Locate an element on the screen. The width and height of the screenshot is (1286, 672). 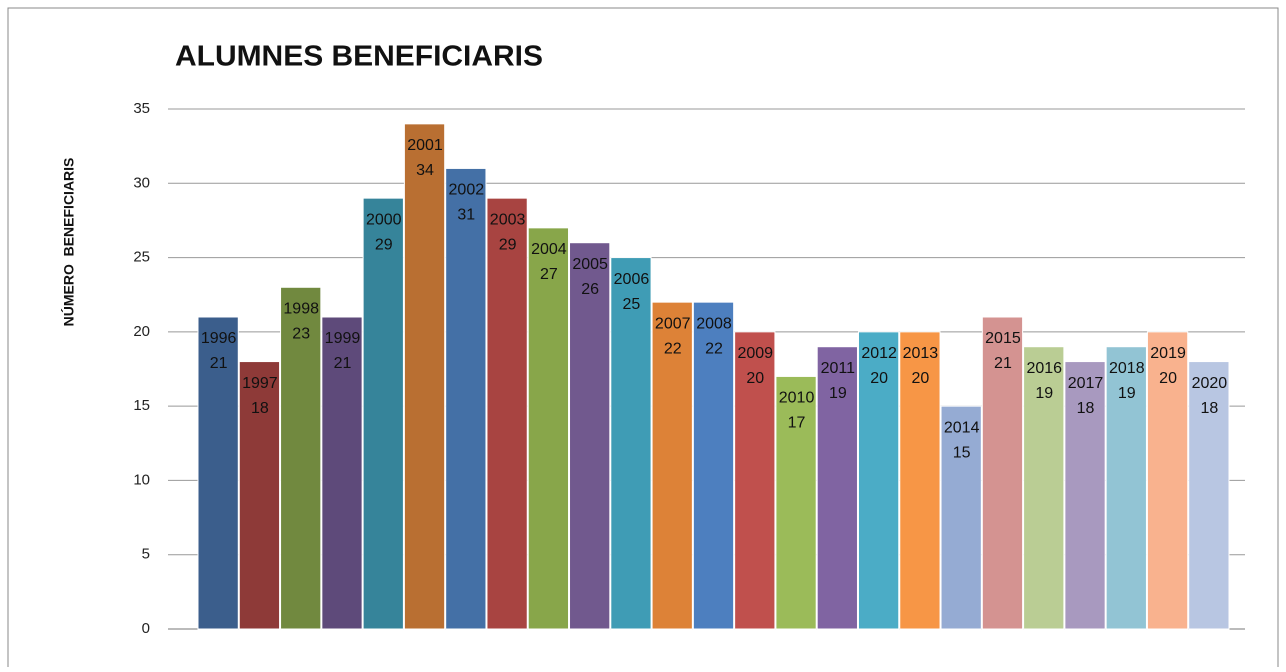
bar-category-label: 2017 is located at coordinates (1086, 383).